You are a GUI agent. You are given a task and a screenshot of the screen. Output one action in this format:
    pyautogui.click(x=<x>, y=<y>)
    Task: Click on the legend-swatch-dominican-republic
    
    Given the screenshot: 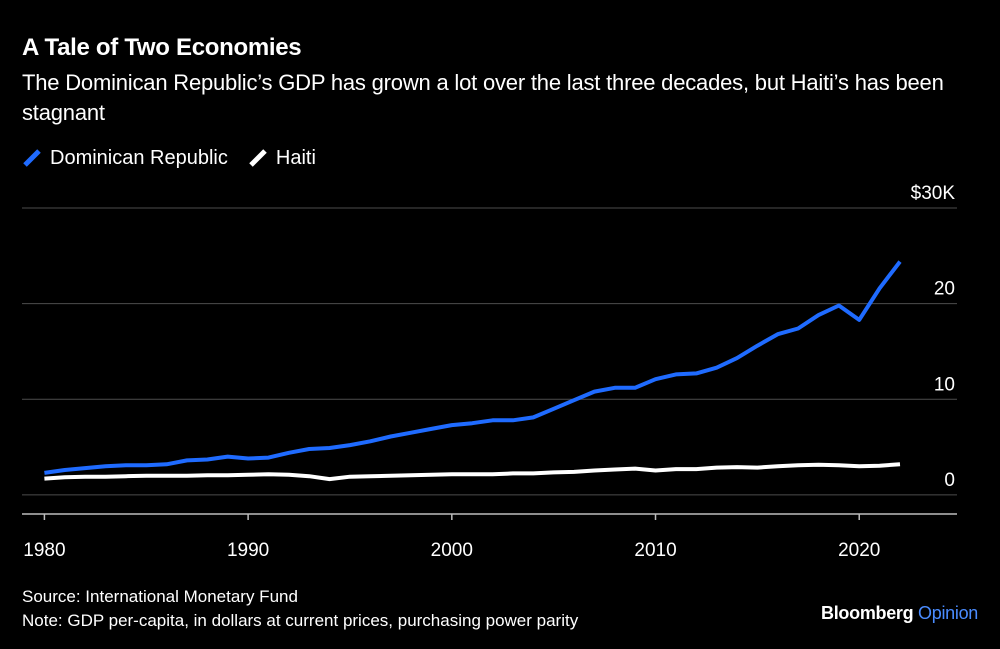 What is the action you would take?
    pyautogui.click(x=32, y=158)
    